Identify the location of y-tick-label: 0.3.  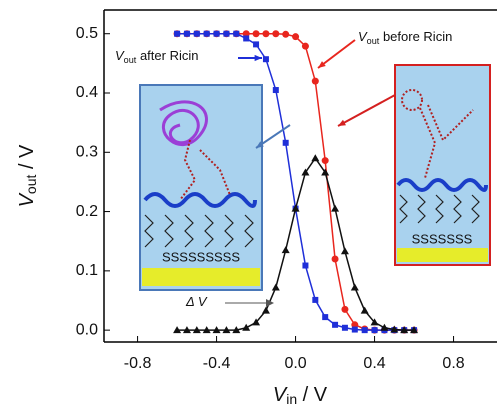
(87, 152).